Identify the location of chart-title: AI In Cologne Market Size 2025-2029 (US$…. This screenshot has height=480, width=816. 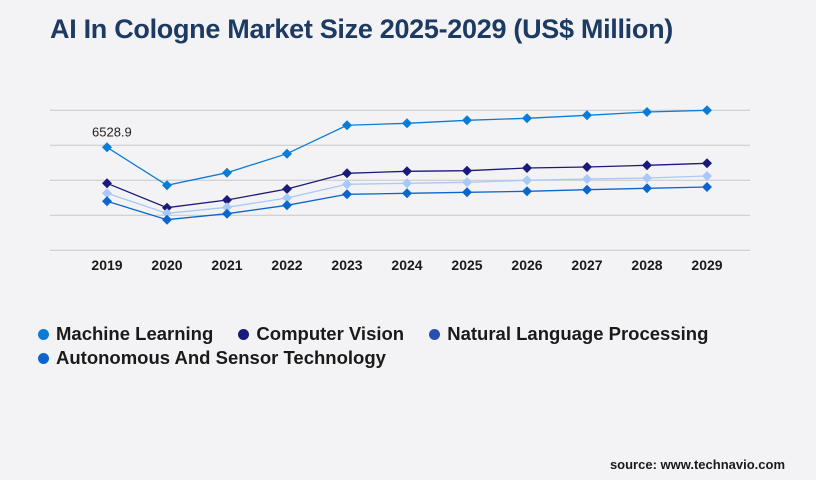
(361, 29).